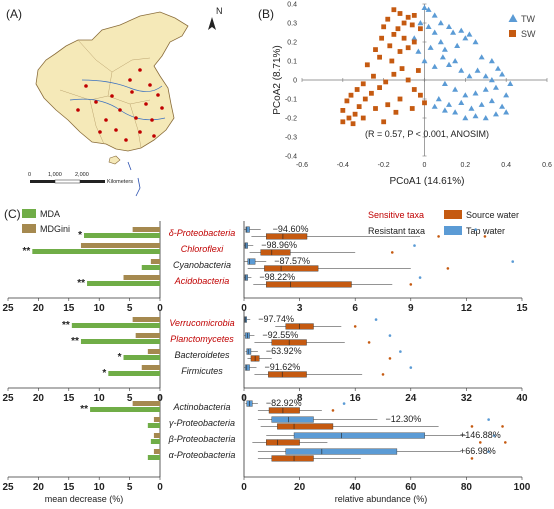  What do you see at coordinates (547, 165) in the screenshot?
I see `pcoa-x-tick-label: 0.6` at bounding box center [547, 165].